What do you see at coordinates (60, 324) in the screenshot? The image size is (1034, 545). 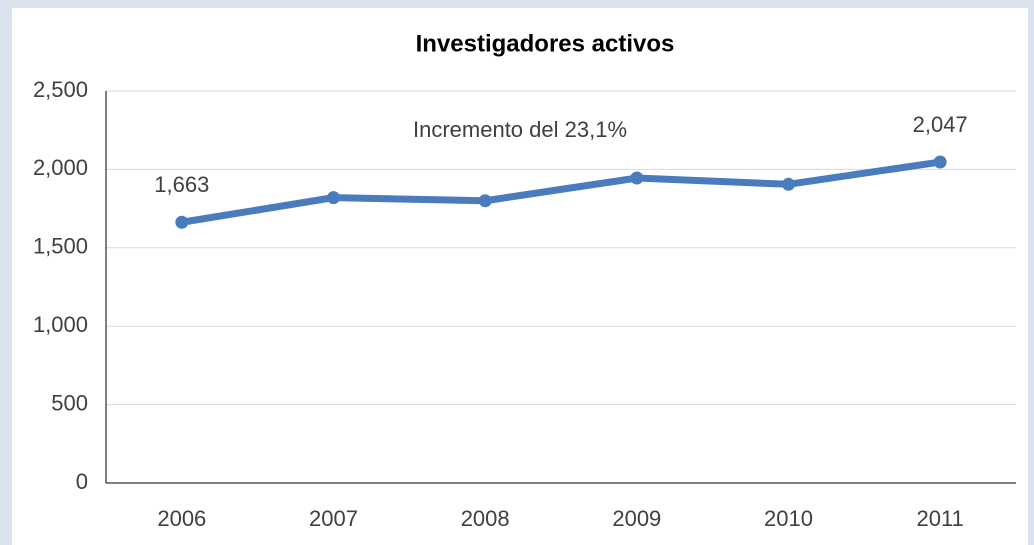 I see `y-tick-label: 1,000` at bounding box center [60, 324].